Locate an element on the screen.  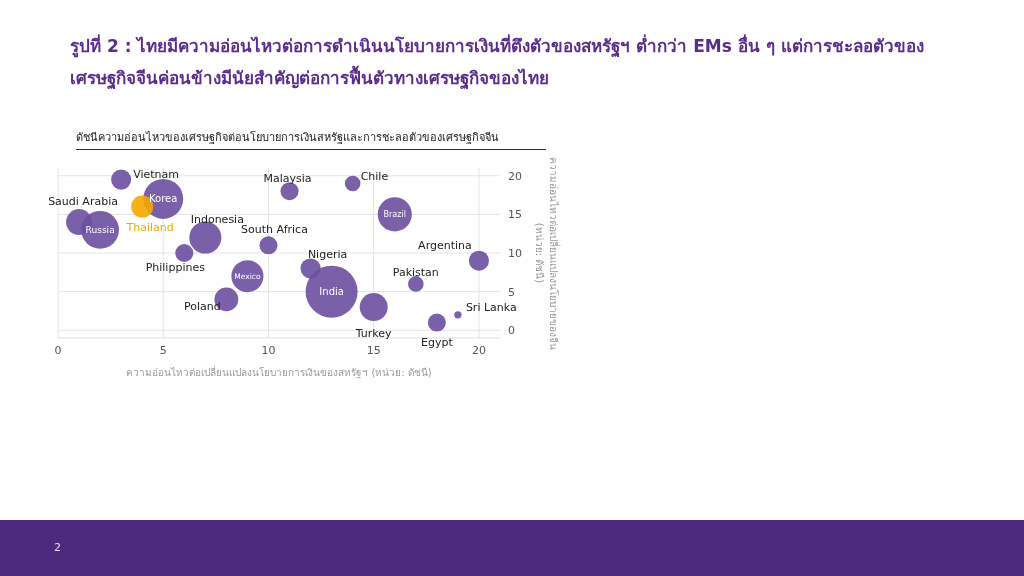
series-label: Turkey is located at coordinates (373, 334).